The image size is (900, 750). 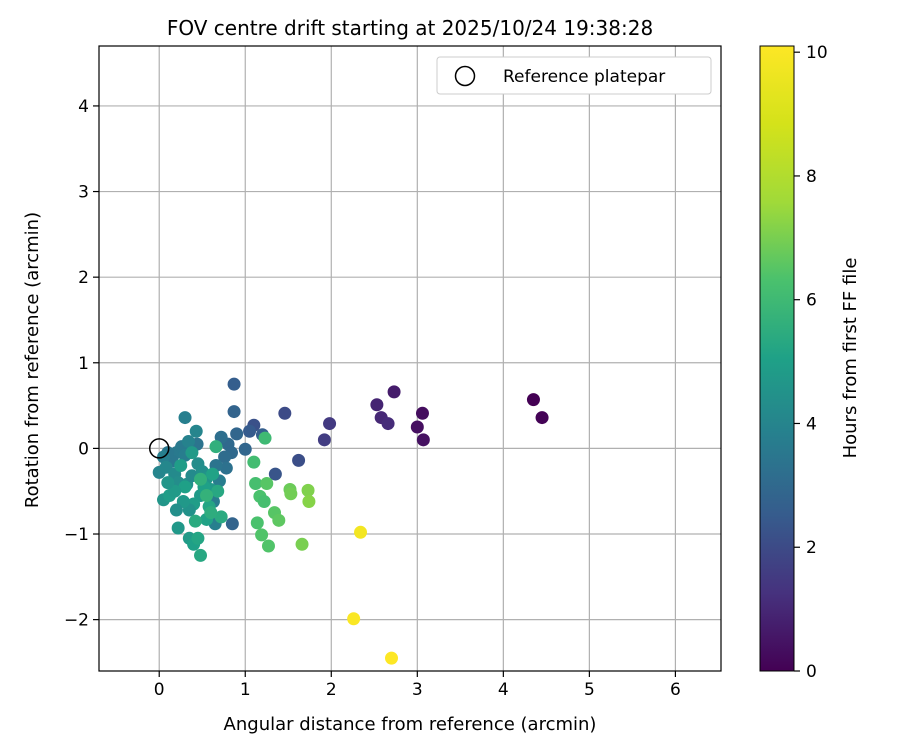 I want to click on x-axis-label: Angular distance from reference (arcmin), so click(x=410, y=724).